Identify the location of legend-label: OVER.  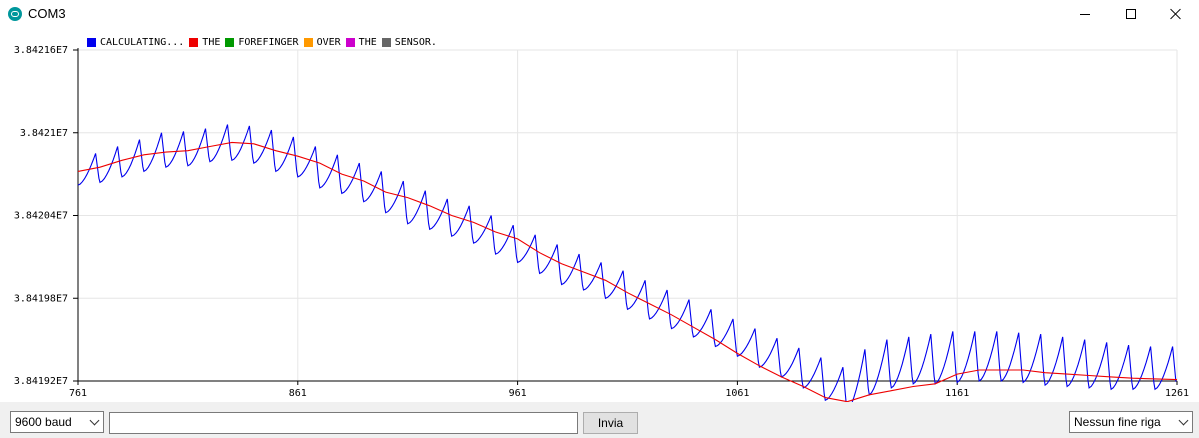
(328, 42).